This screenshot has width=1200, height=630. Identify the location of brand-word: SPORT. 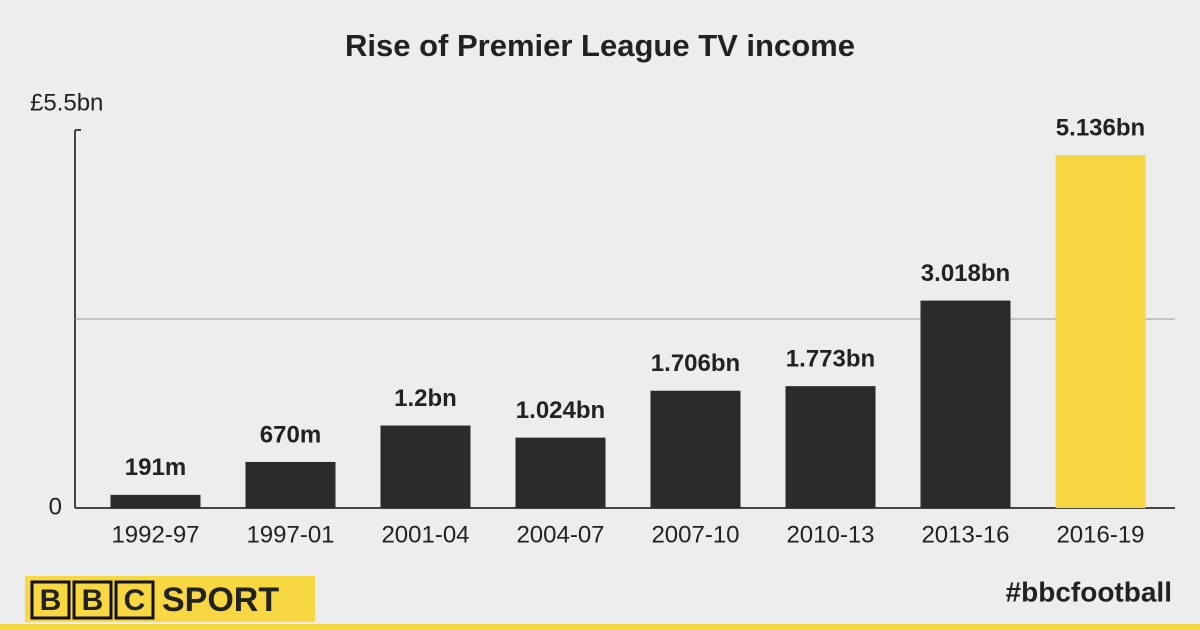
(220, 600).